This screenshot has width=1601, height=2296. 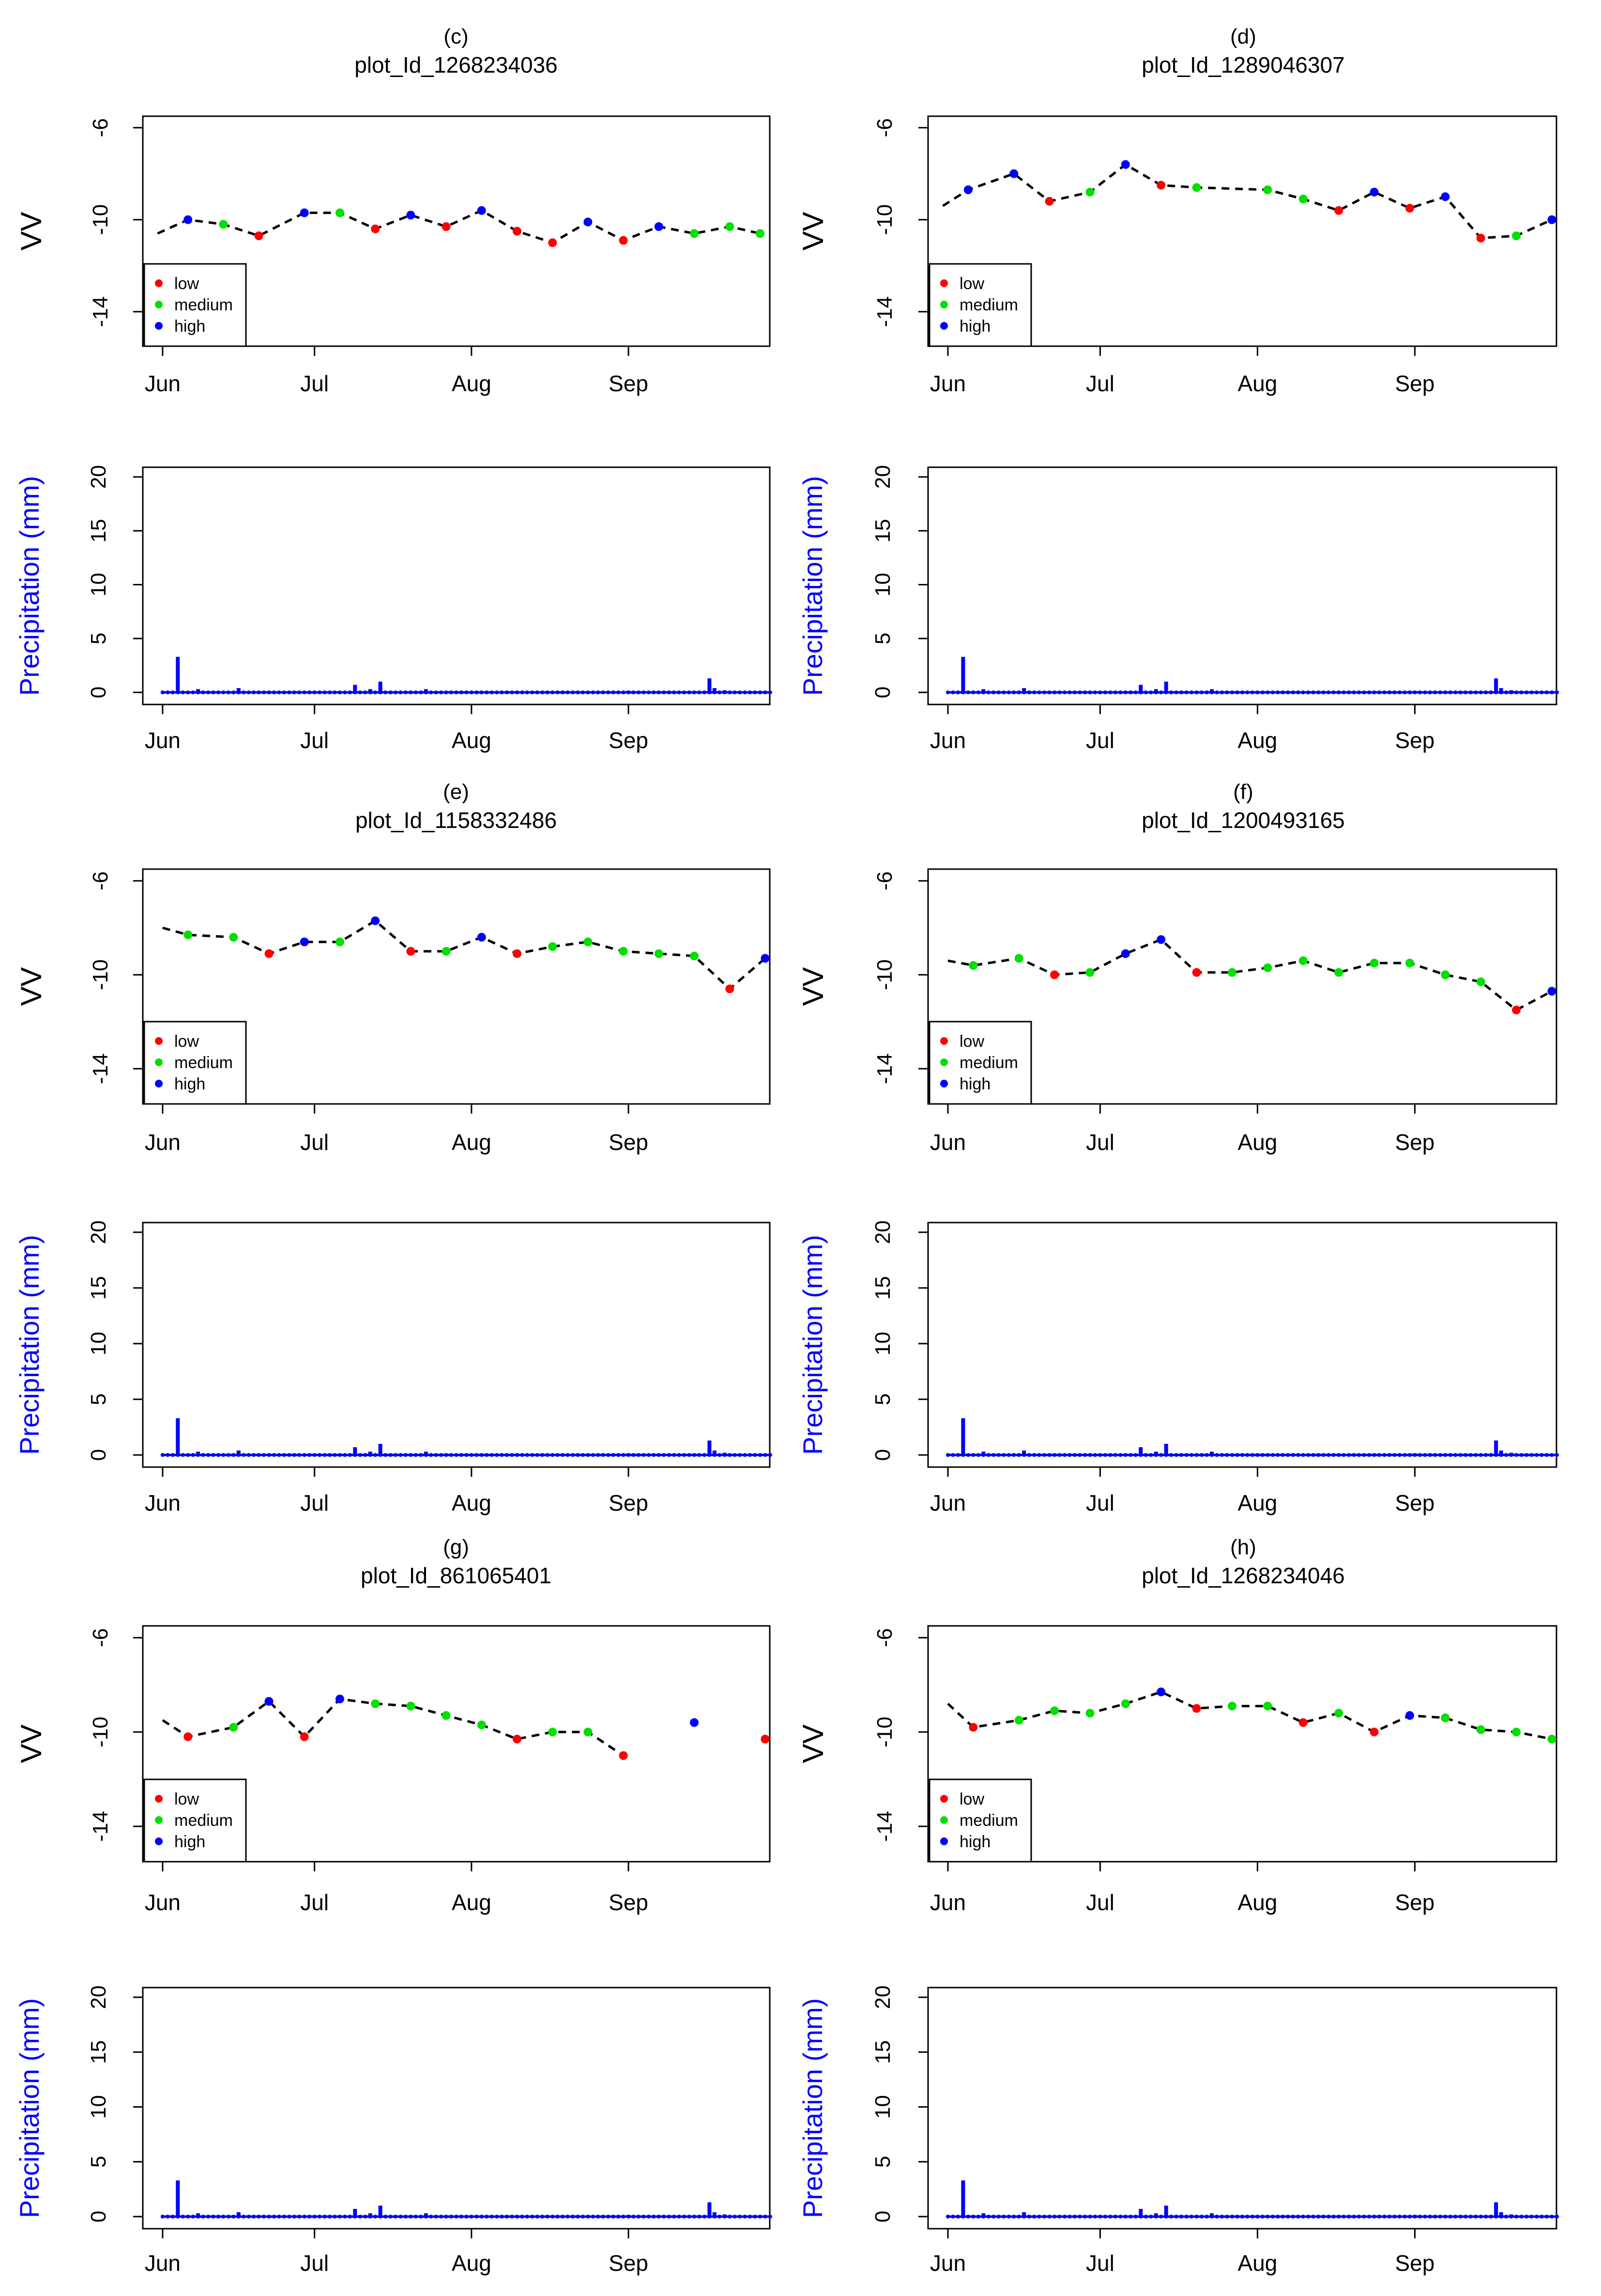 What do you see at coordinates (883, 1455) in the screenshot?
I see `y-tick-label: 0` at bounding box center [883, 1455].